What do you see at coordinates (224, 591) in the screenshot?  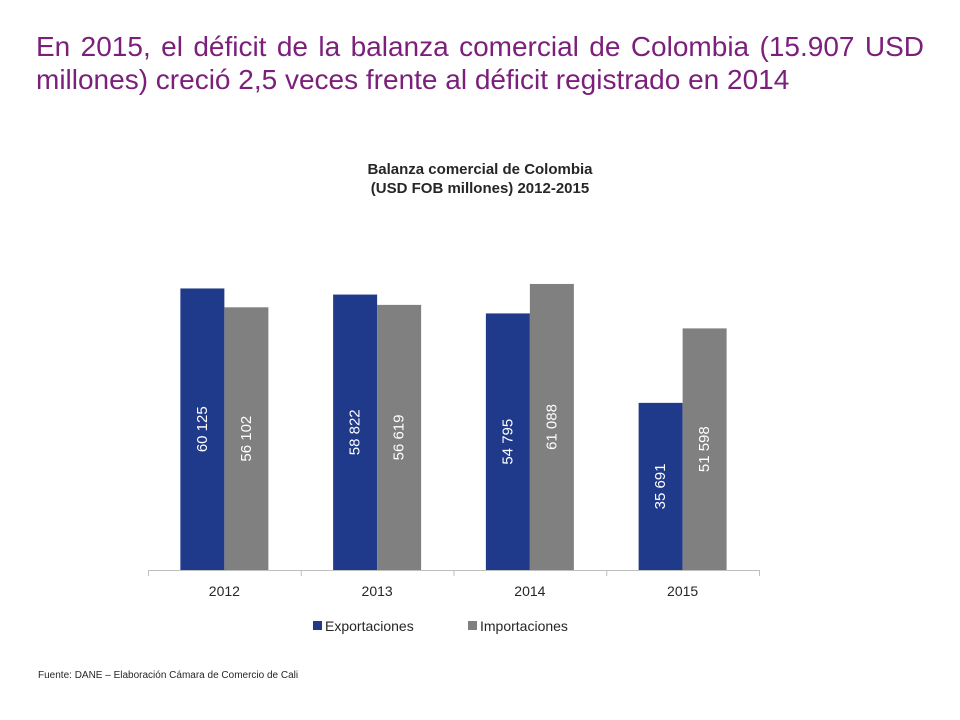 I see `x-tick-label-2012: 2012` at bounding box center [224, 591].